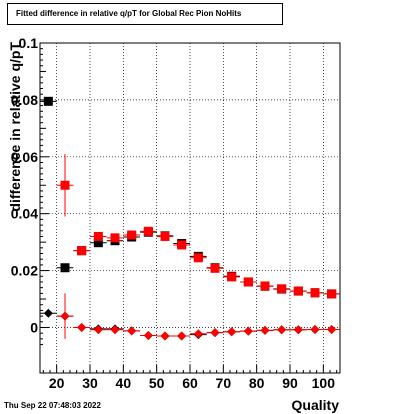 The height and width of the screenshot is (414, 400). I want to click on y-axis-title: difference in relative q/pT, so click(15, 127).